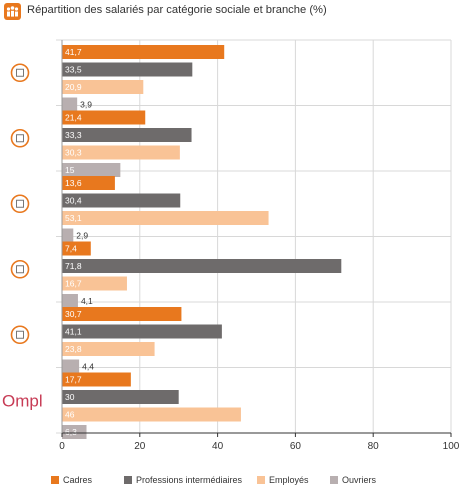 Image resolution: width=467 pixels, height=490 pixels. What do you see at coordinates (140, 446) in the screenshot?
I see `x-tick-label: 20` at bounding box center [140, 446].